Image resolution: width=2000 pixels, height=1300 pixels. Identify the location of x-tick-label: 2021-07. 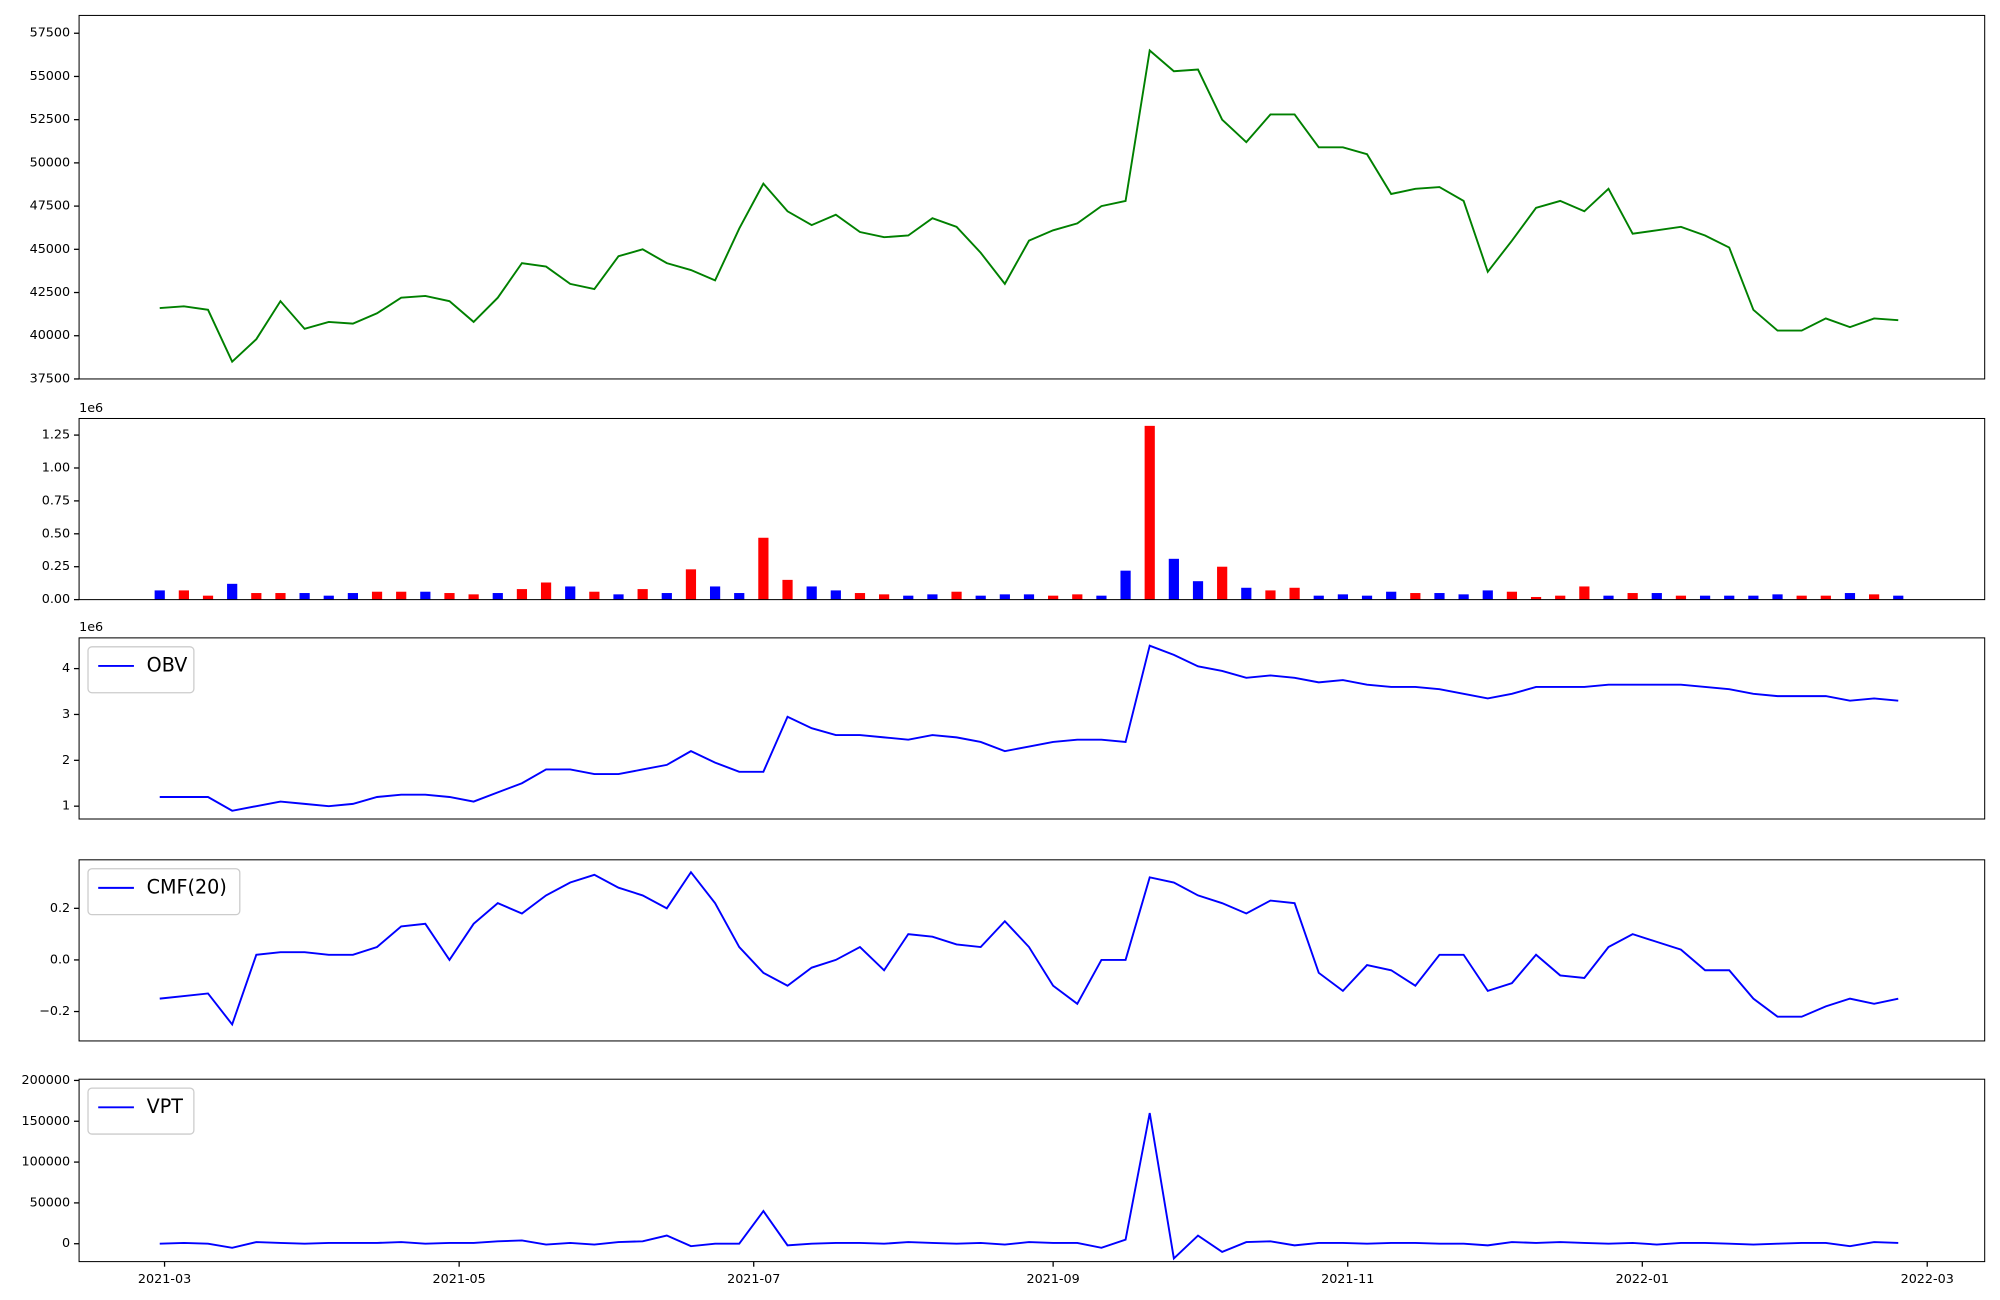
(753, 1279).